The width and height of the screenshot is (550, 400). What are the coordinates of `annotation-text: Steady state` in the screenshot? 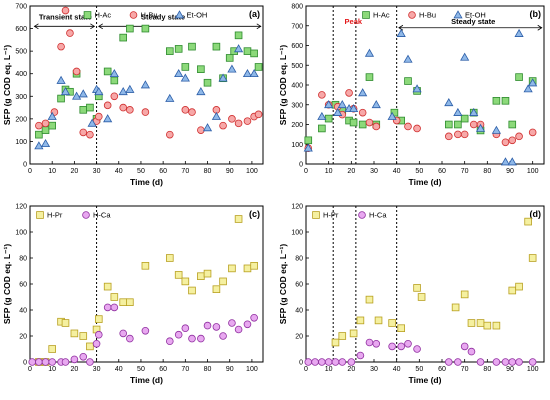 It's located at (473, 21).